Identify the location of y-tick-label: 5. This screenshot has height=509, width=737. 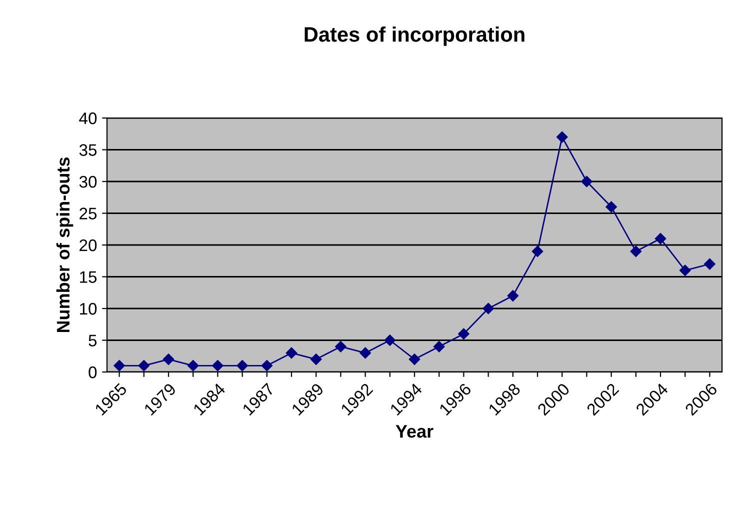
(92, 340).